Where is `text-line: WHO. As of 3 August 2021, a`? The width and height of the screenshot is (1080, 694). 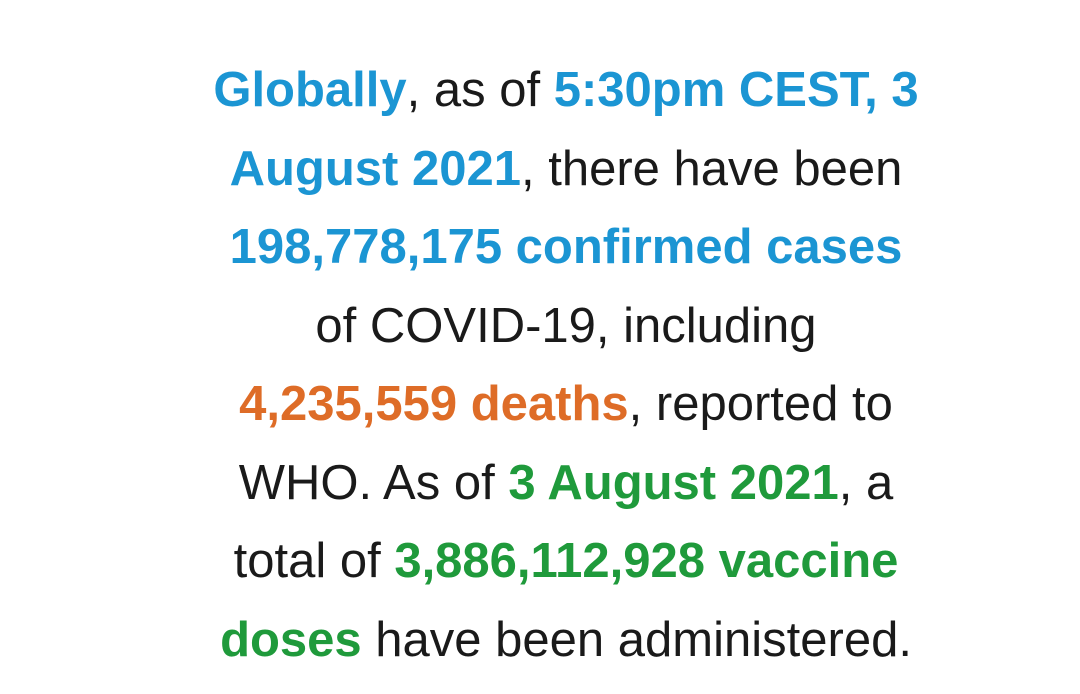
text-line: WHO. As of 3 August 2021, a is located at coordinates (566, 483).